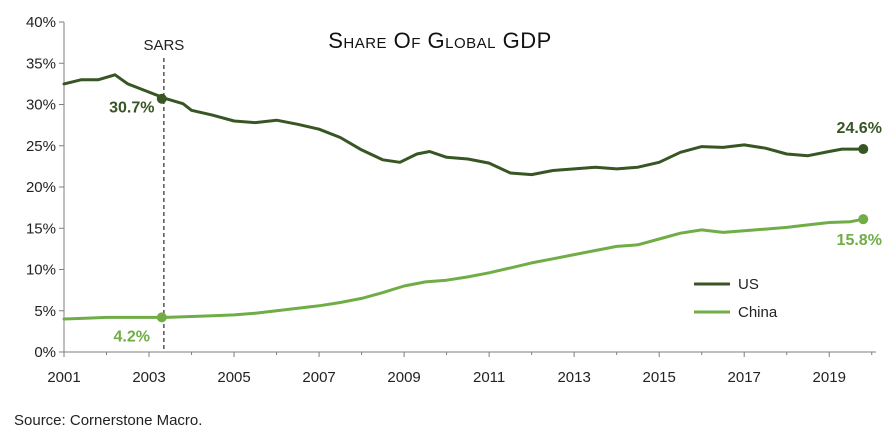 The height and width of the screenshot is (440, 886). I want to click on y-tick-label: 35%, so click(41, 63).